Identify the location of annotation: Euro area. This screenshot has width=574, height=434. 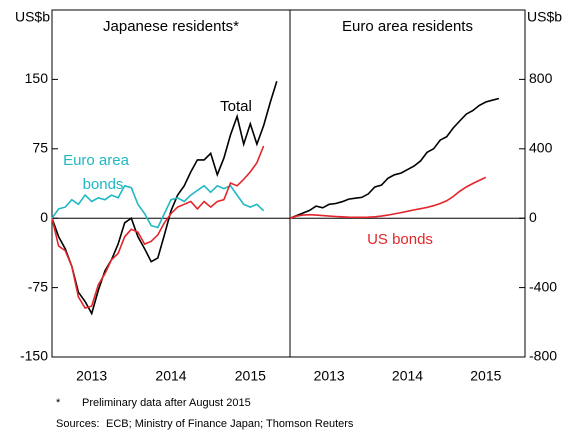
(96, 160).